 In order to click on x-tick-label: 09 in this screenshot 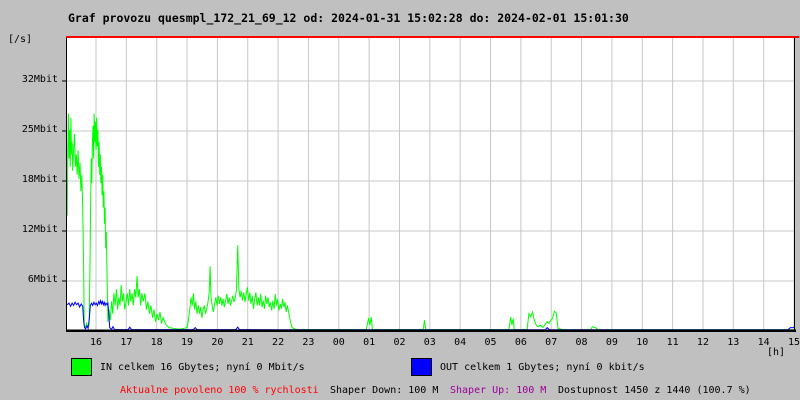, I will do `click(611, 342)`.